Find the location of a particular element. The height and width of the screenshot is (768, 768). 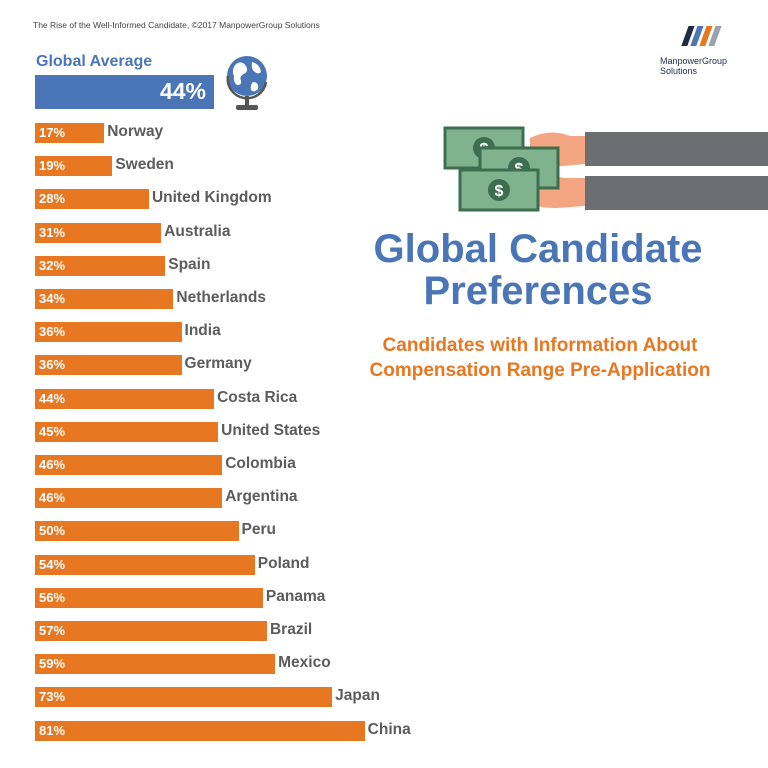

bar: 57% is located at coordinates (151, 631).